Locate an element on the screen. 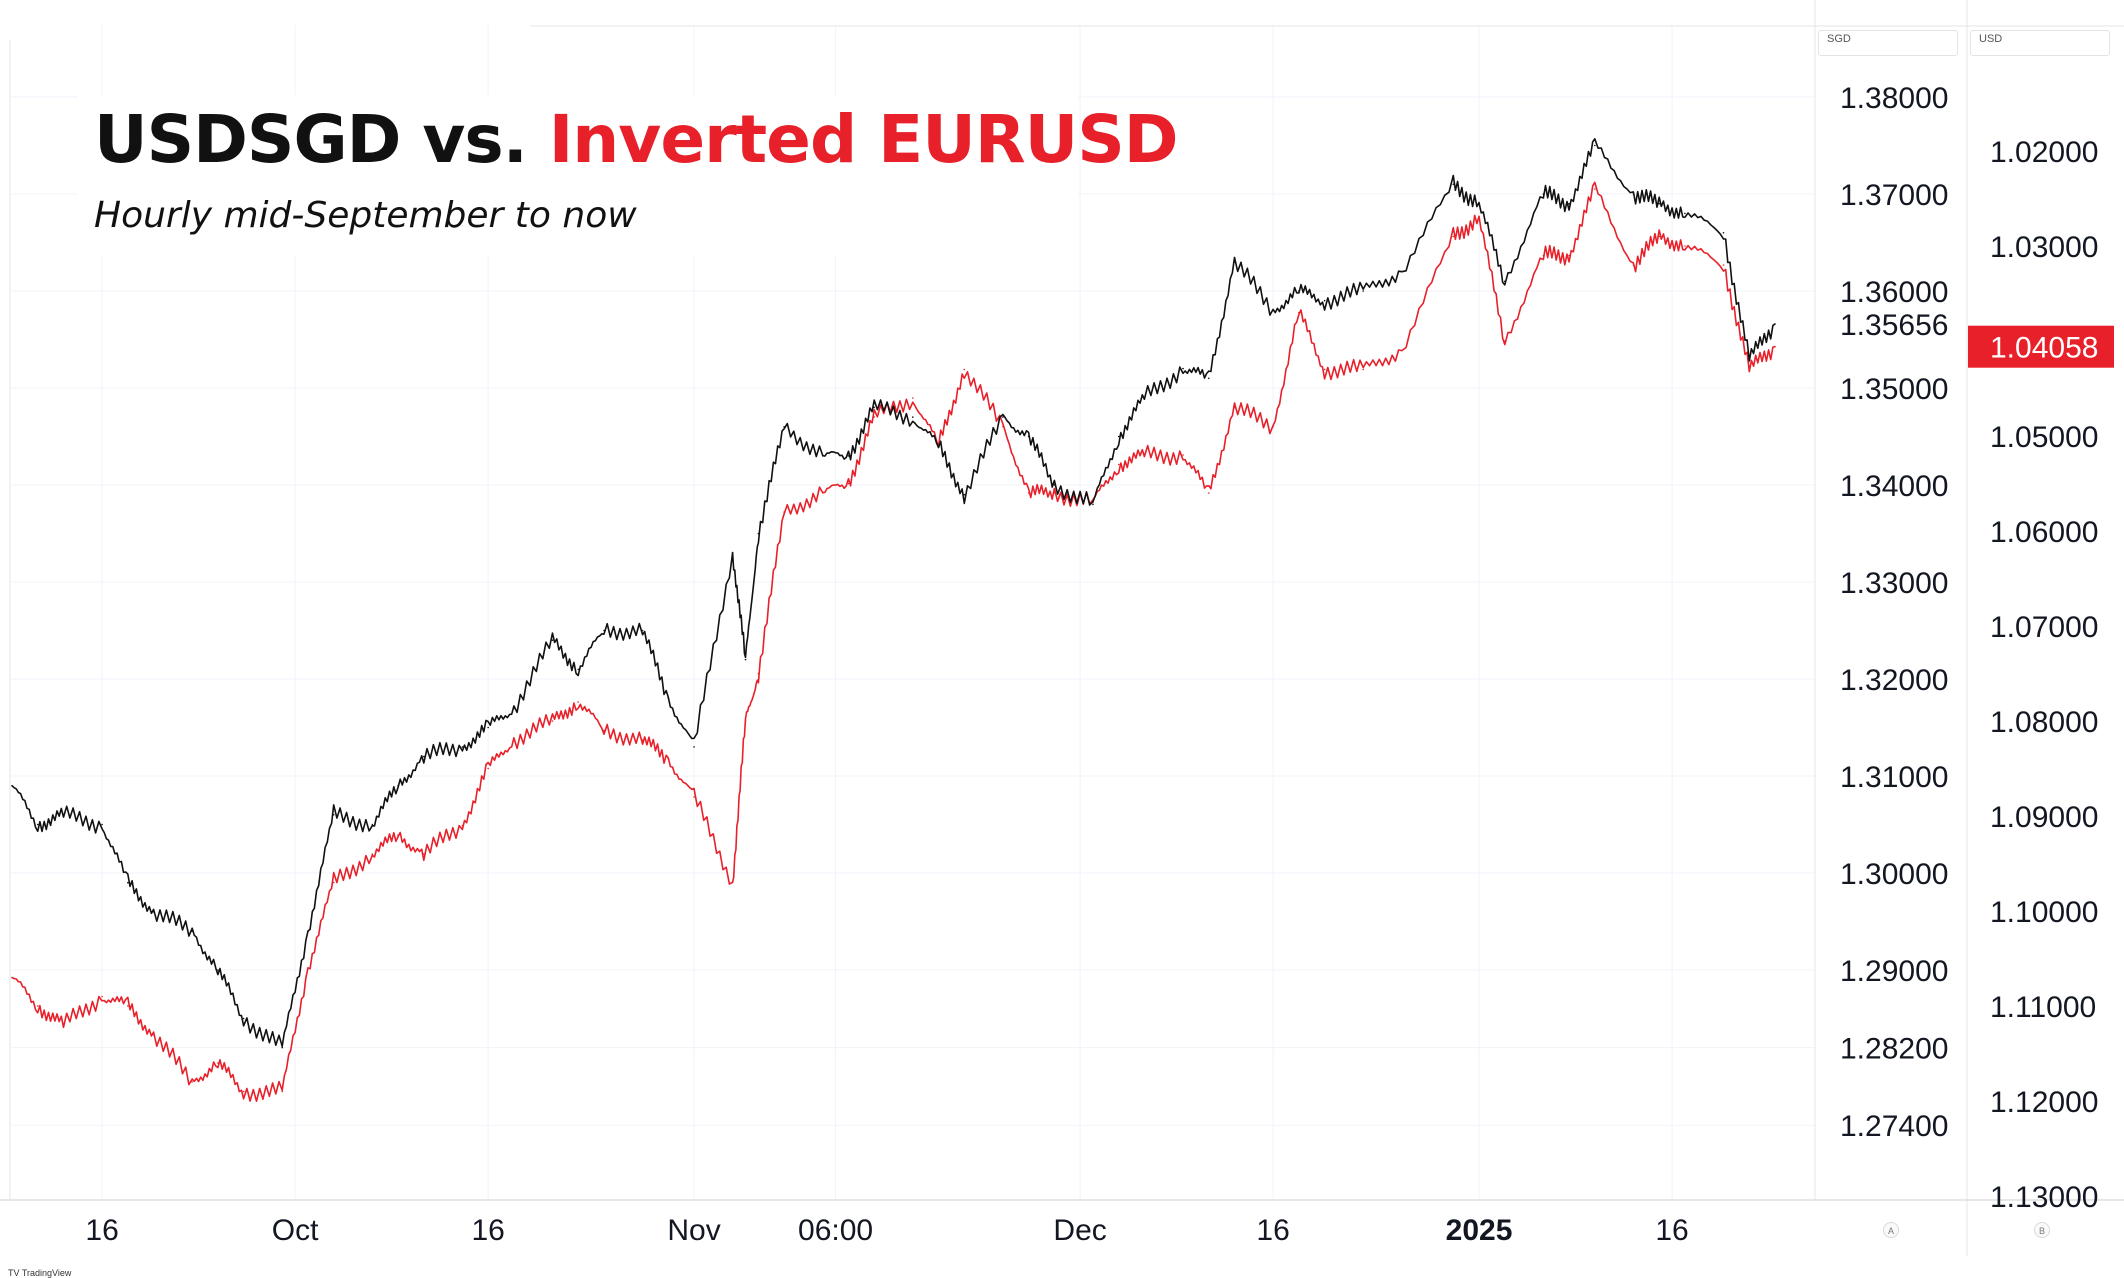 The height and width of the screenshot is (1278, 2124). sgd-axis-tag: SGD is located at coordinates (1888, 43).